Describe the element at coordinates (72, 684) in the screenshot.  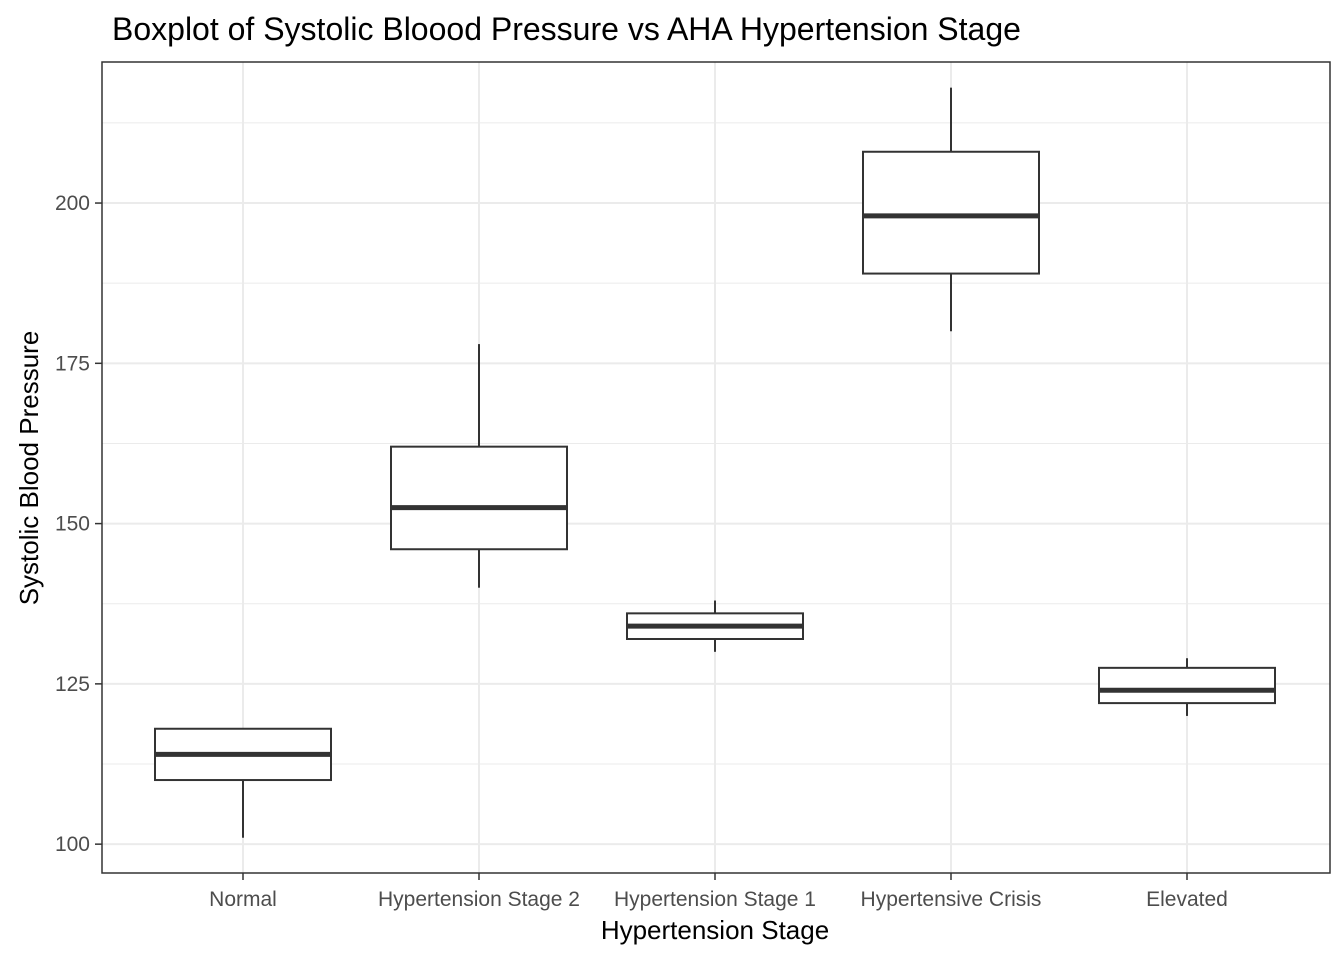
I see `y-tick-label: 125` at that location.